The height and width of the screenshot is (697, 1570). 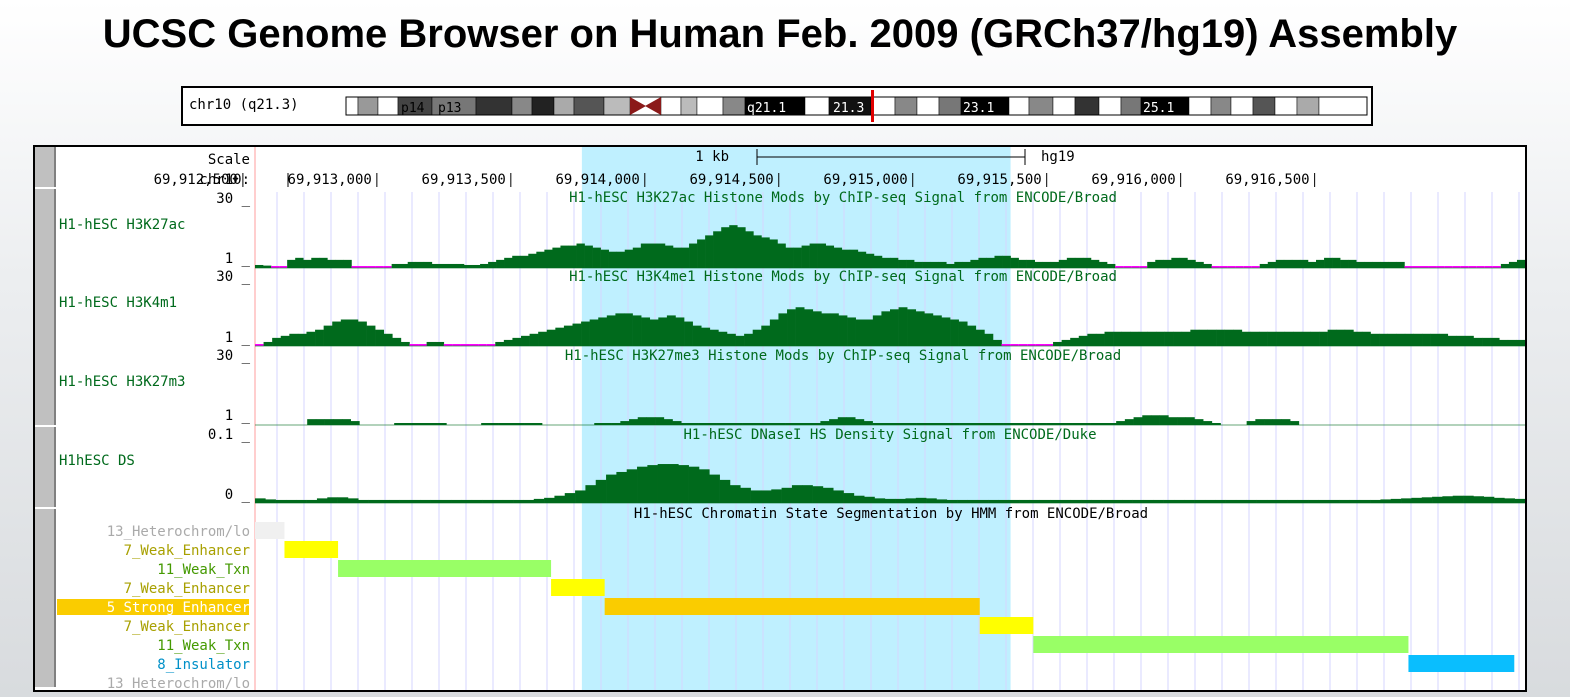 I want to click on track-label-dnase: H1hESC DS, so click(x=97, y=461).